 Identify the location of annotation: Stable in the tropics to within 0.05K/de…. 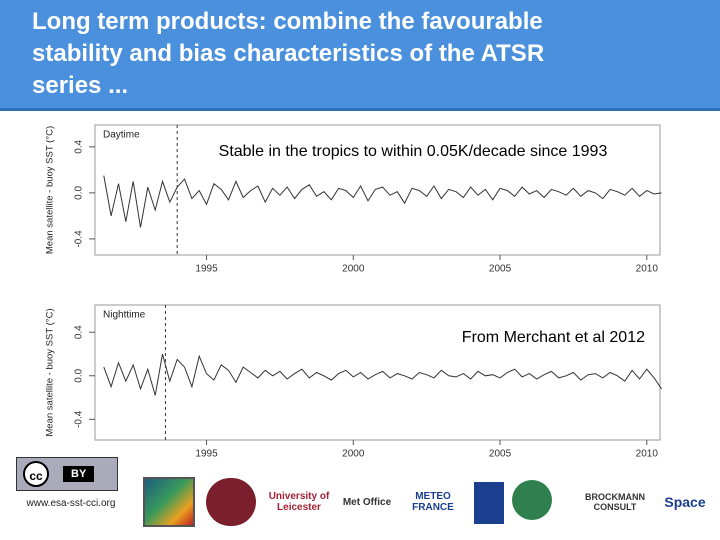
(413, 151).